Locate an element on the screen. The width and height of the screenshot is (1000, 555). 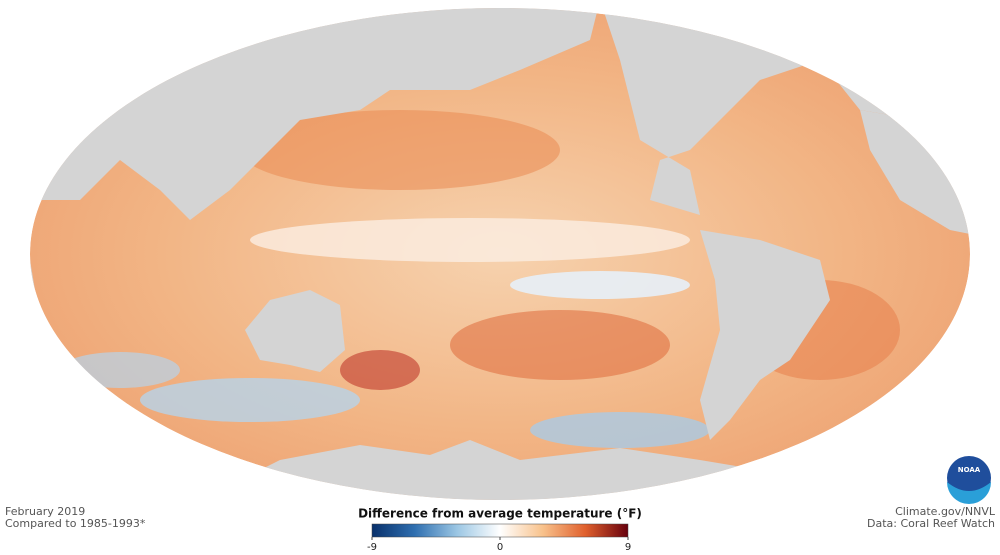
baseline-label: Compared to 1985-1993* is located at coordinates (75, 523).